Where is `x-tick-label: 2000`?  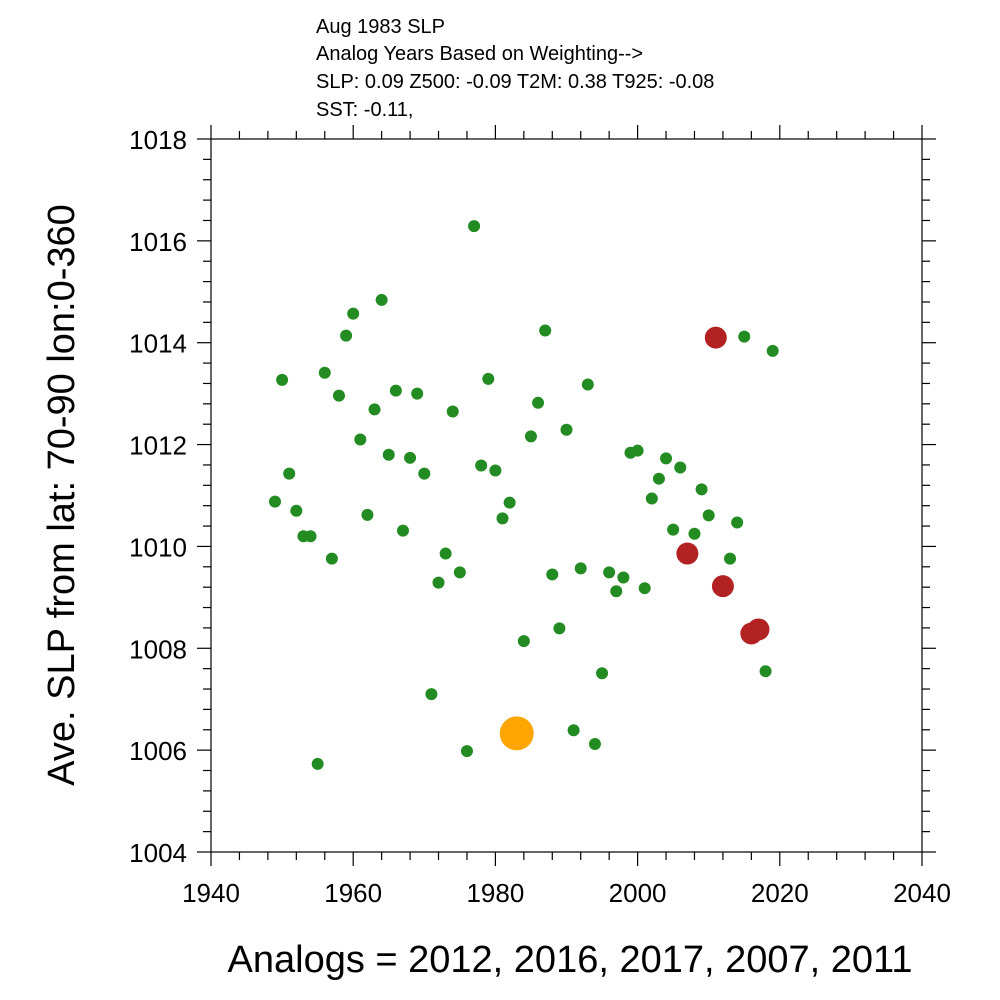 x-tick-label: 2000 is located at coordinates (638, 893).